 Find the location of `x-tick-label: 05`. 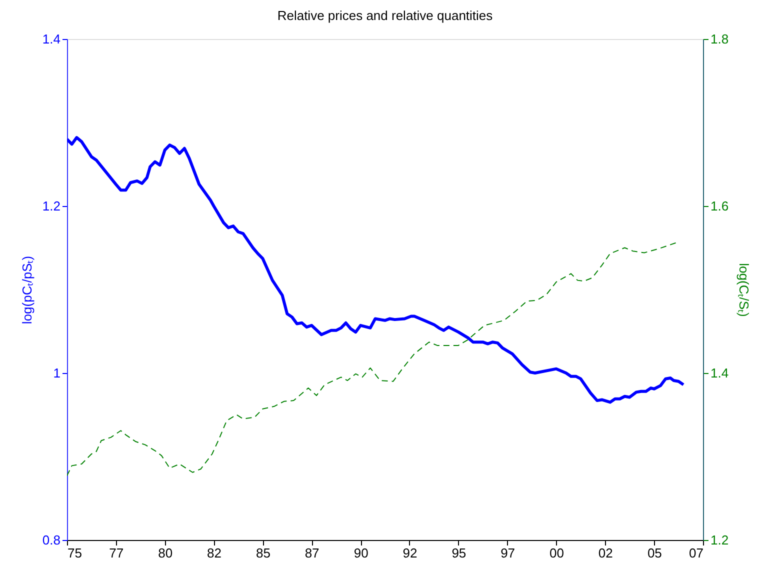

x-tick-label: 05 is located at coordinates (654, 553).